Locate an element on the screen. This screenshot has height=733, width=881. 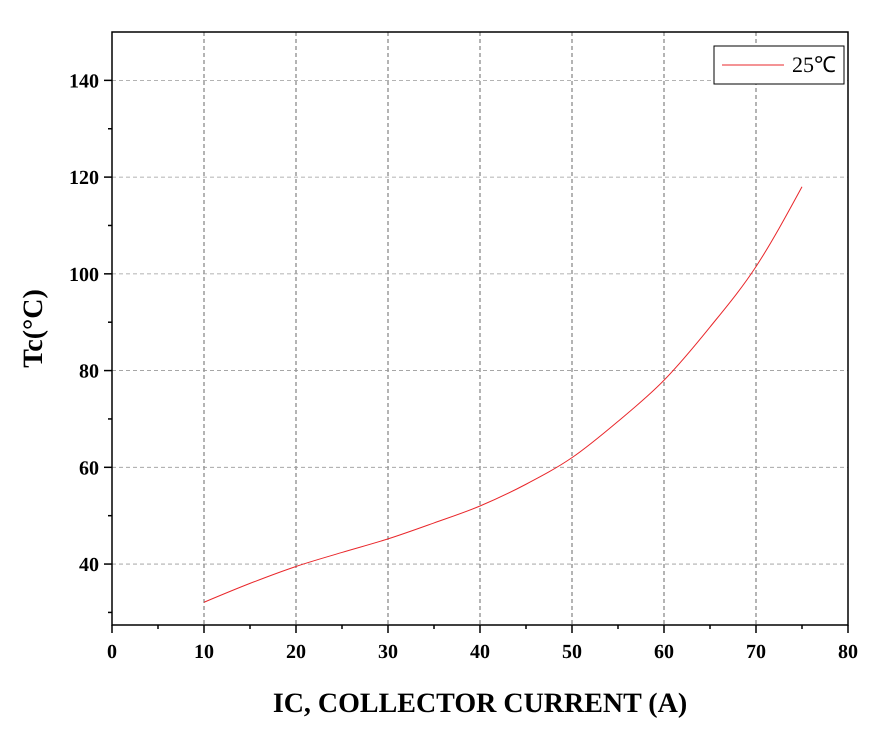
y-tick-label: 40 is located at coordinates (89, 565).